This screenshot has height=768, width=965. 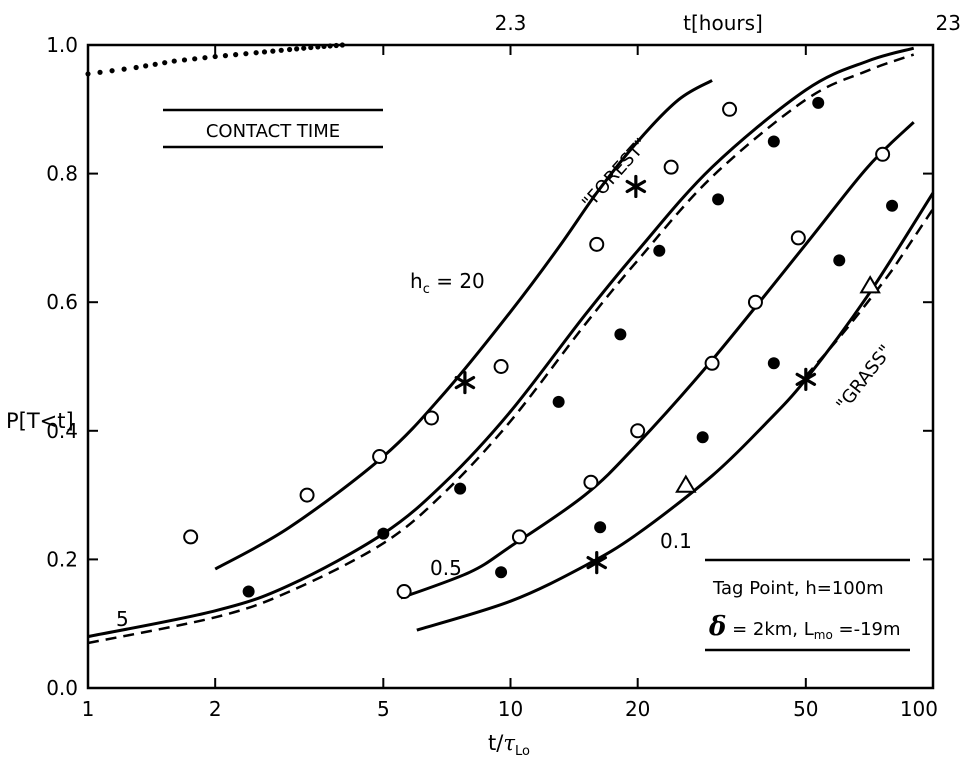 What do you see at coordinates (723, 23) in the screenshot?
I see `top-axis-label: t[hours]` at bounding box center [723, 23].